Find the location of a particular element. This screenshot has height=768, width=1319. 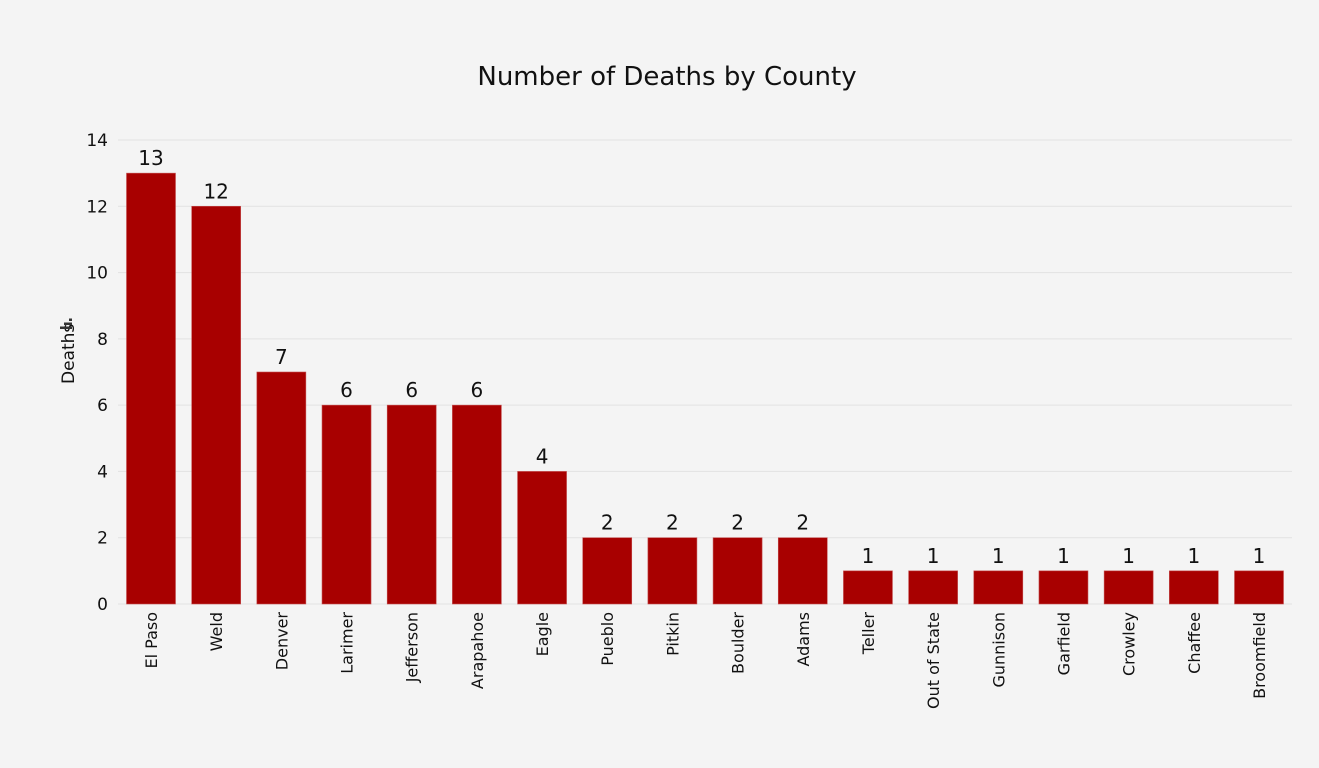

x-tick-label: Weld is located at coordinates (216, 631).